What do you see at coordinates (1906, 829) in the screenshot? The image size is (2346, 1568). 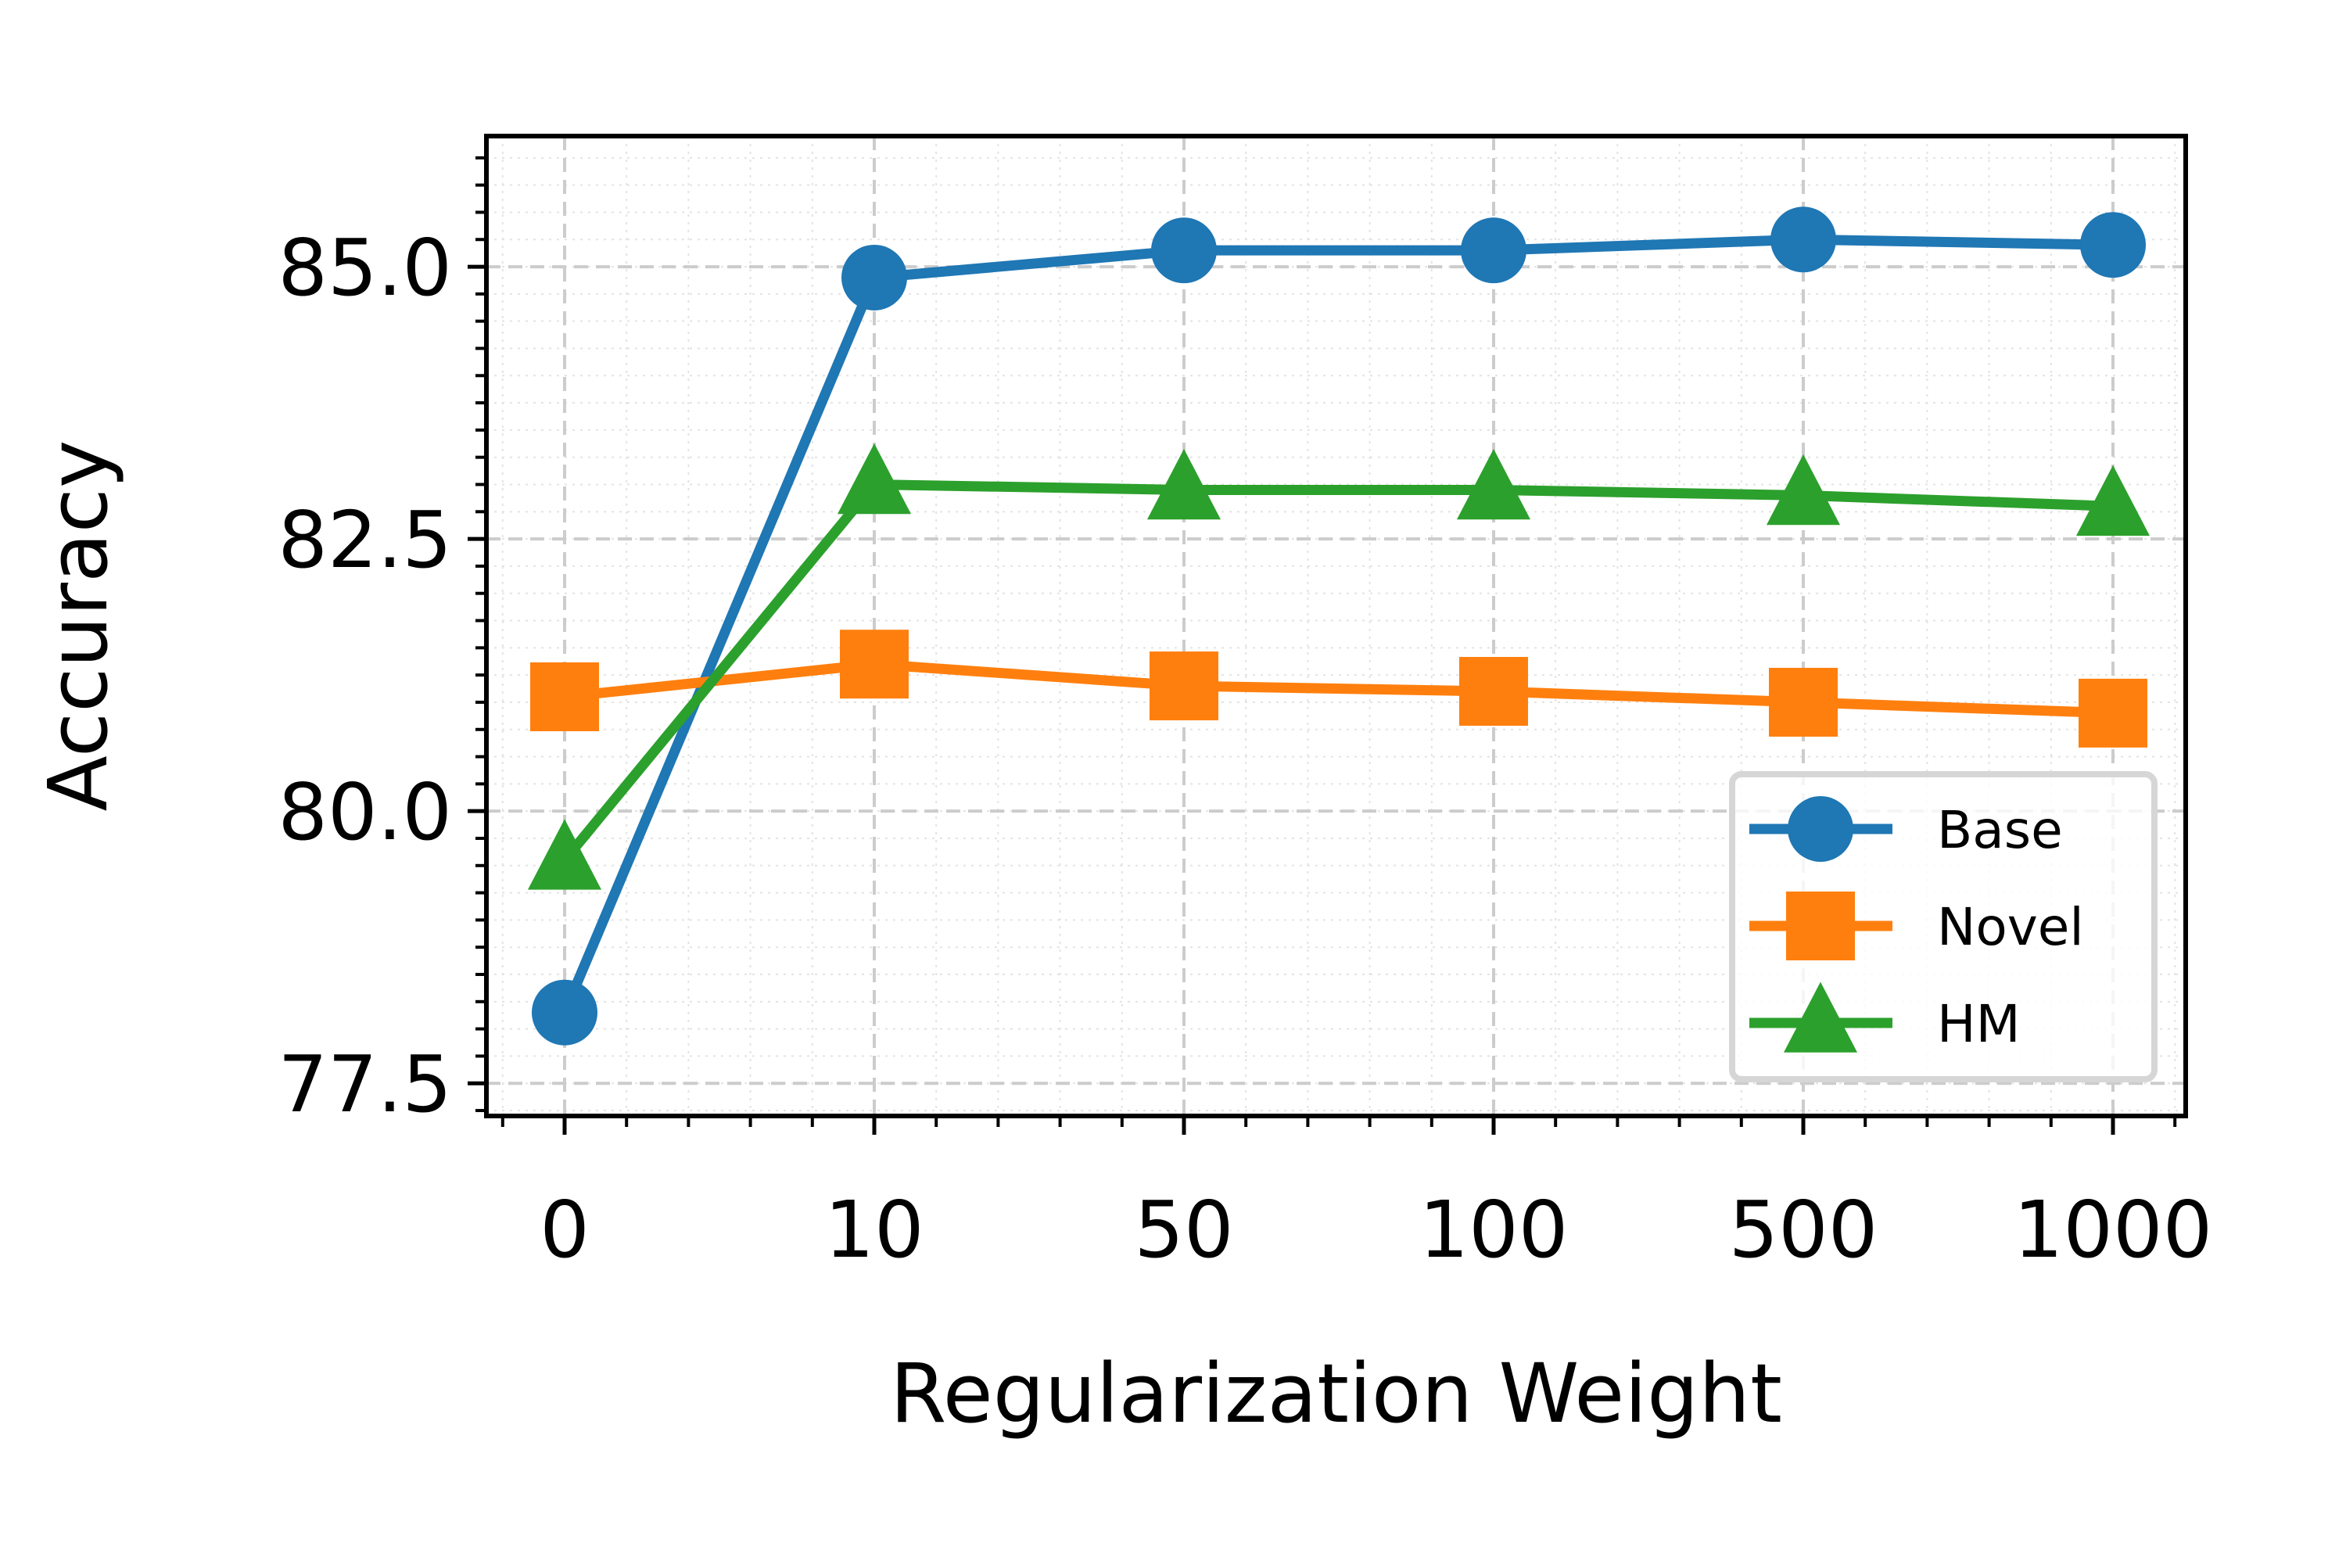 I see `legend-item-base: Base` at bounding box center [1906, 829].